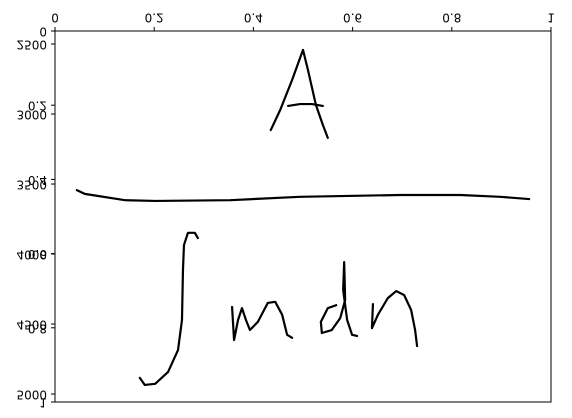  Describe the element at coordinates (31, 45) in the screenshot. I see `y2-tick-label: 2500` at that location.